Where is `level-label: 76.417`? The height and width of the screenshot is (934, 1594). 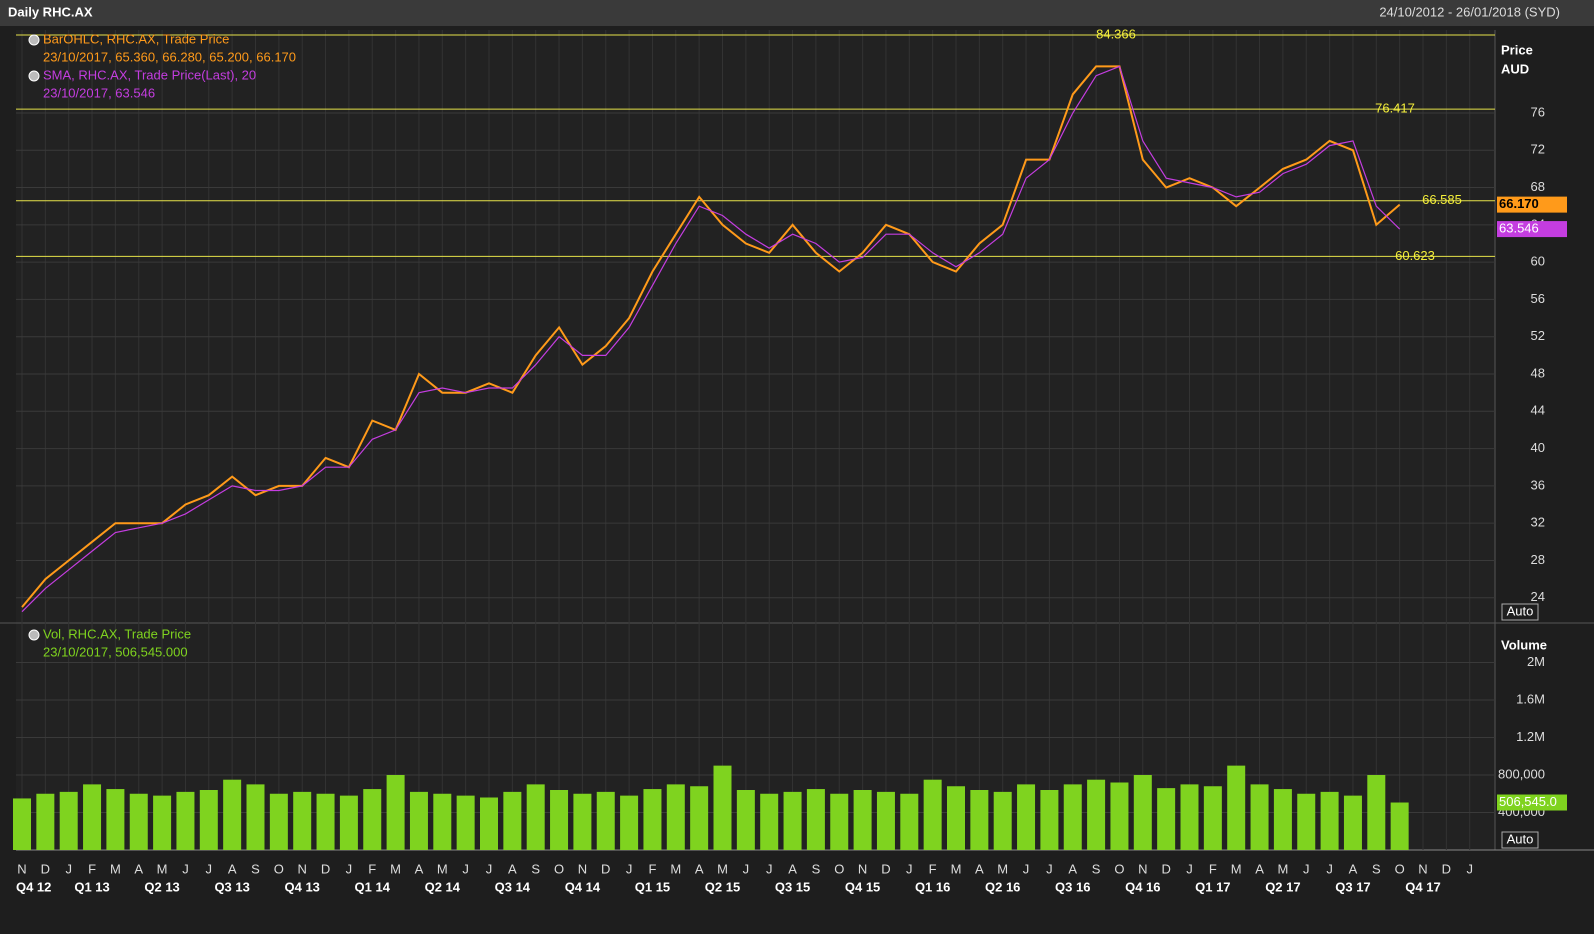 level-label: 76.417 is located at coordinates (1395, 108).